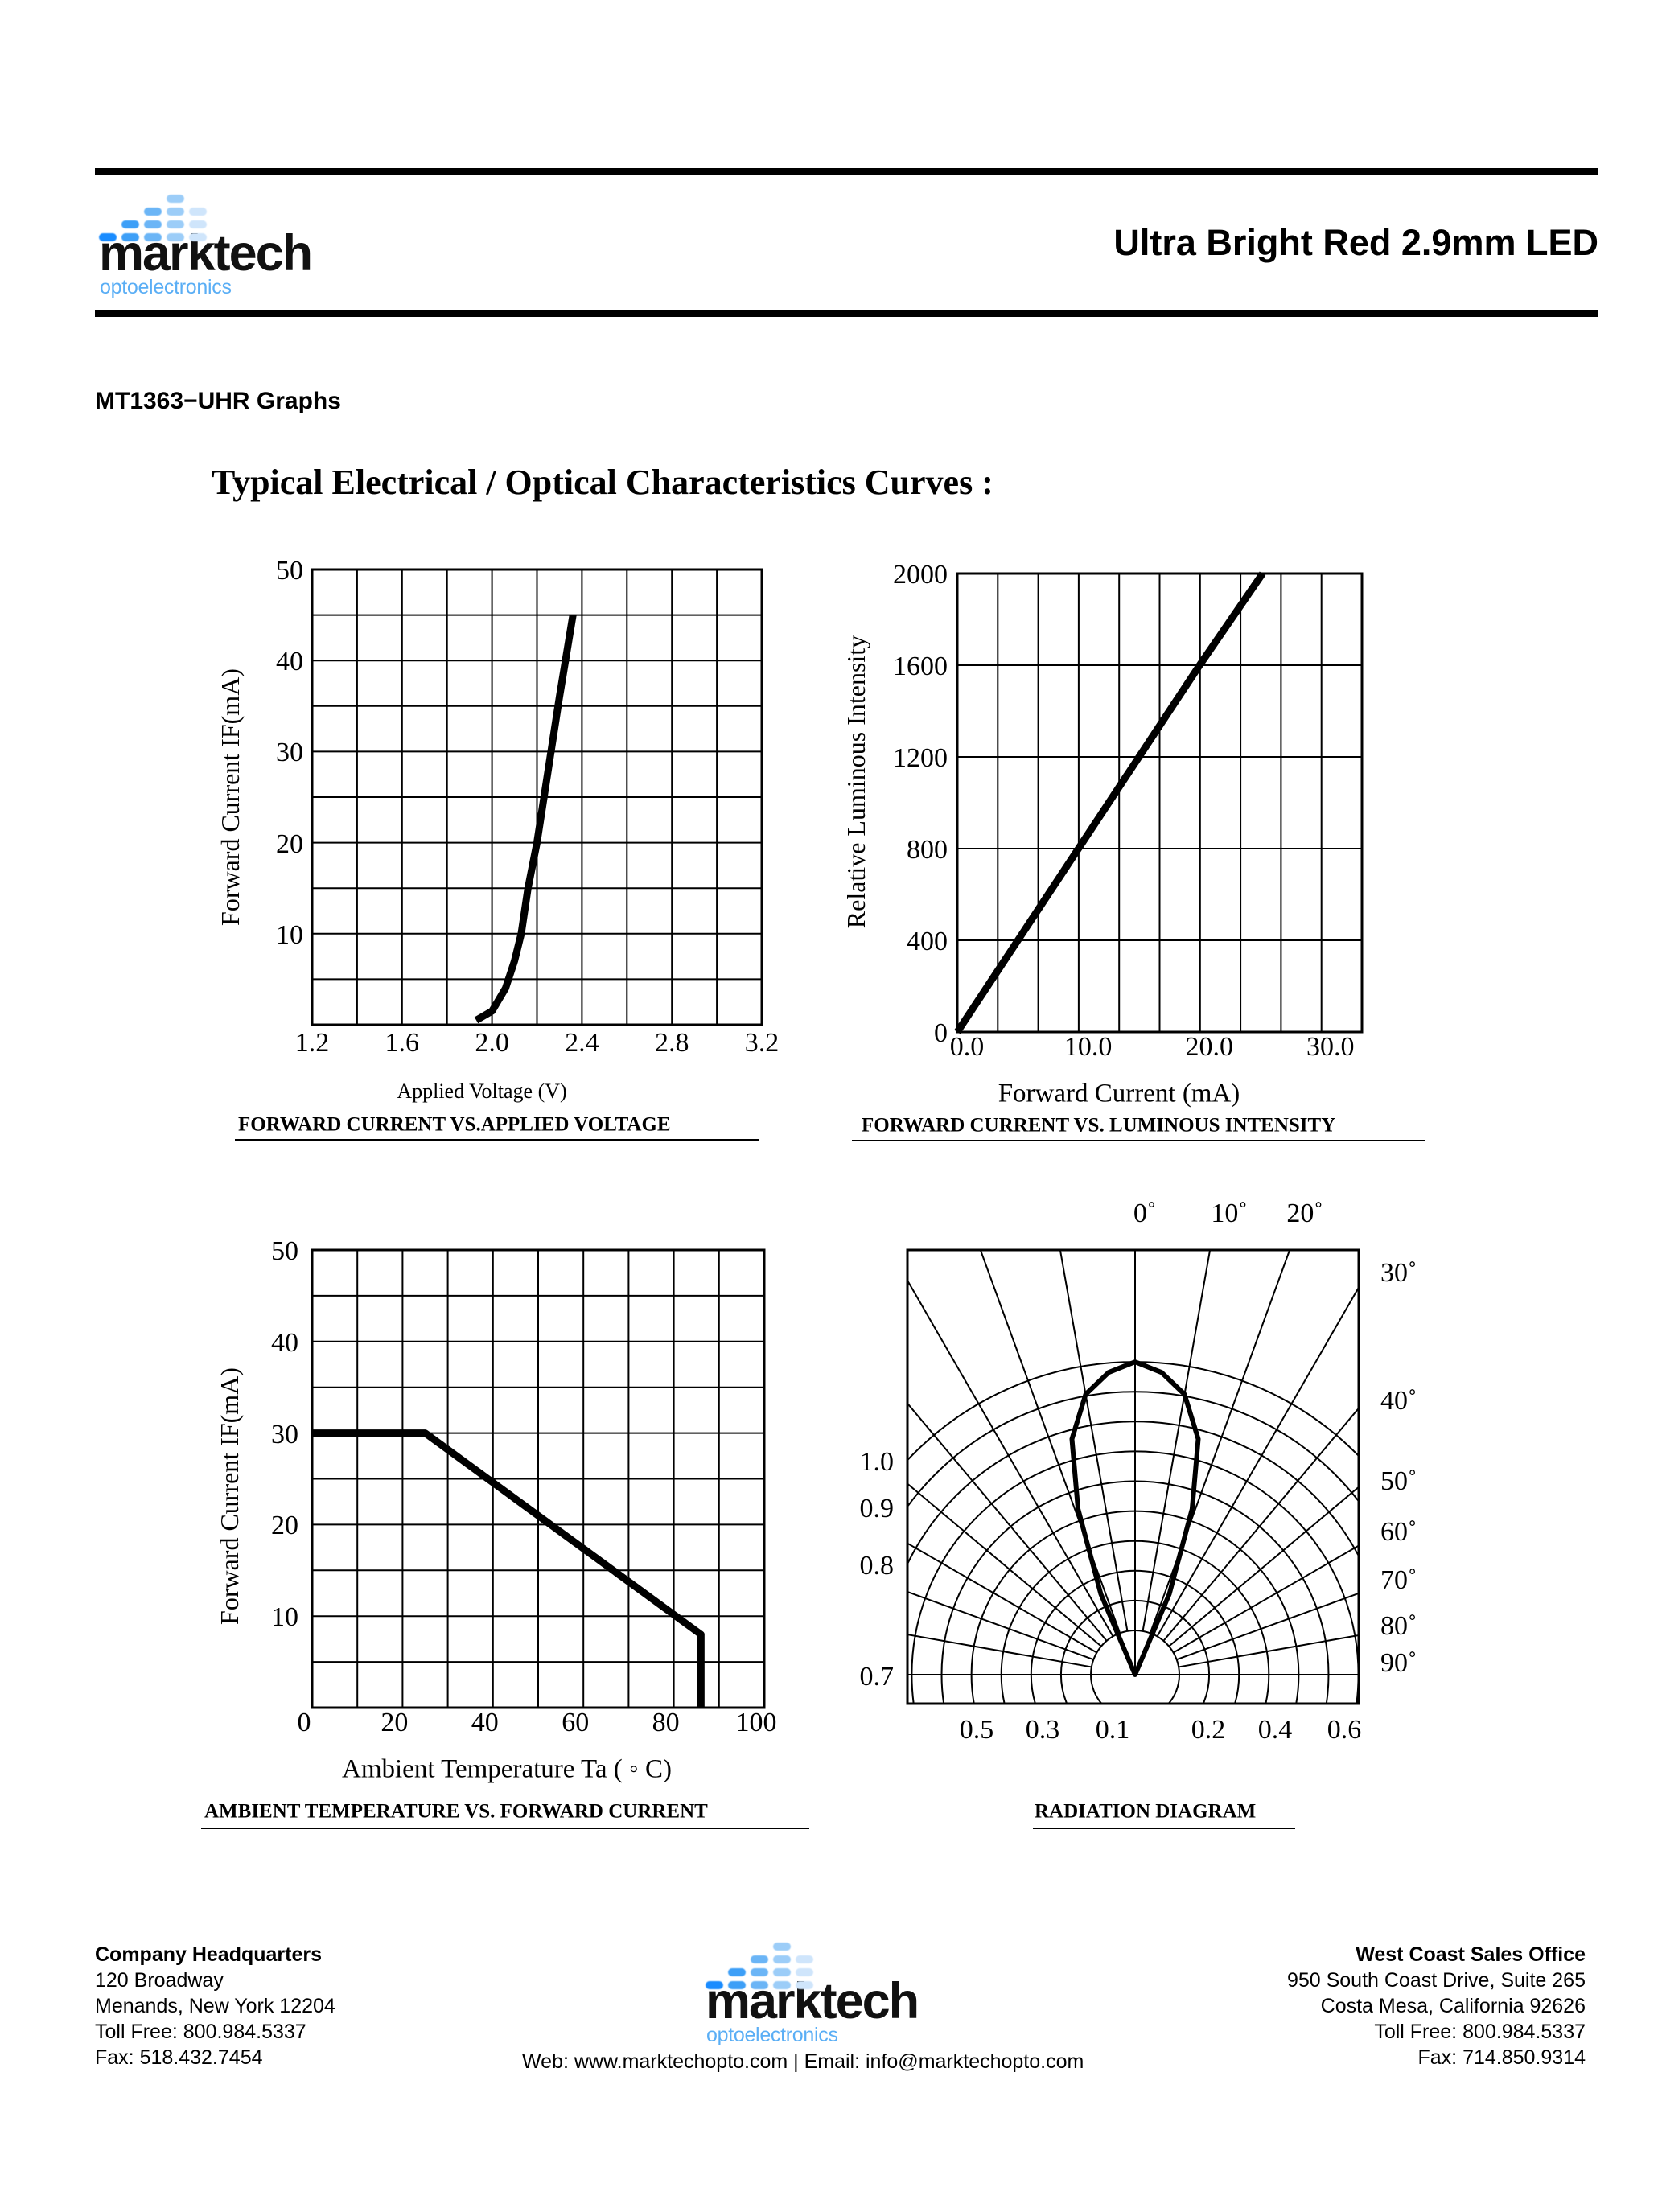  What do you see at coordinates (1275, 1730) in the screenshot?
I see `intensity-label: 0.4` at bounding box center [1275, 1730].